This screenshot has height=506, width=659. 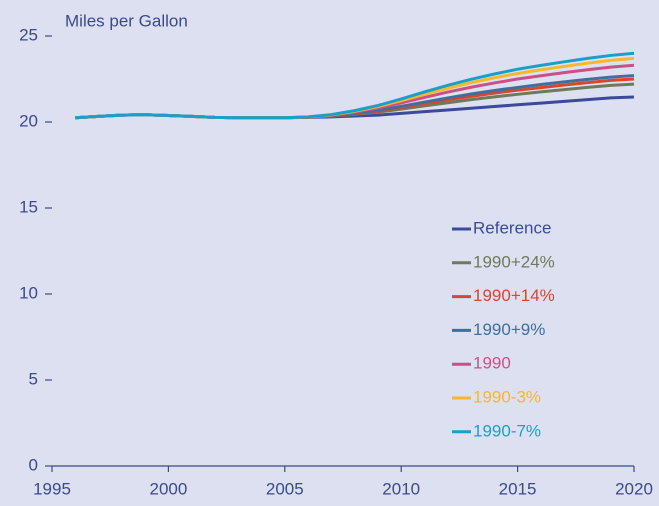 I want to click on legend-label: 1990+24%, so click(x=514, y=261).